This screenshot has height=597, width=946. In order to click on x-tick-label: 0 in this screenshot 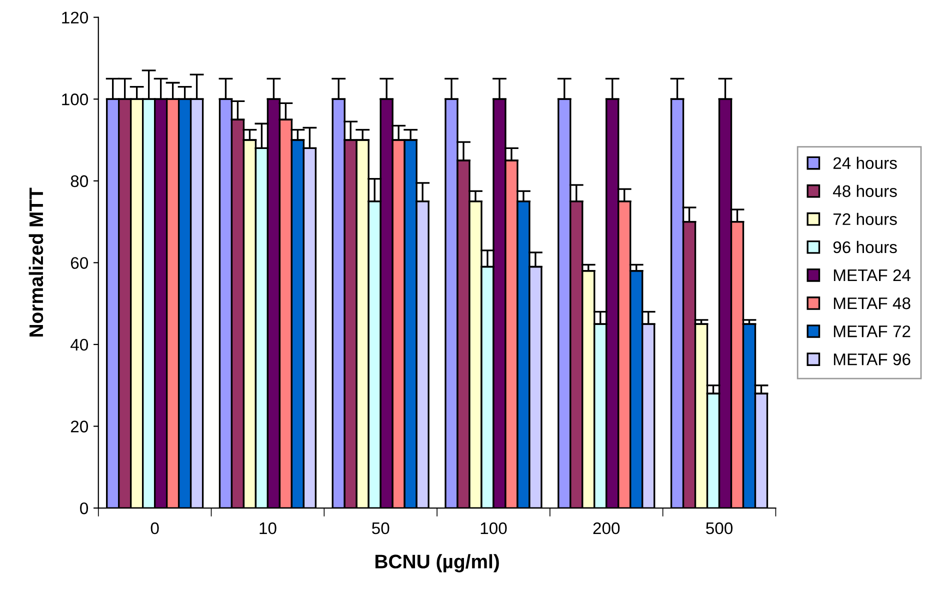, I will do `click(154, 528)`.